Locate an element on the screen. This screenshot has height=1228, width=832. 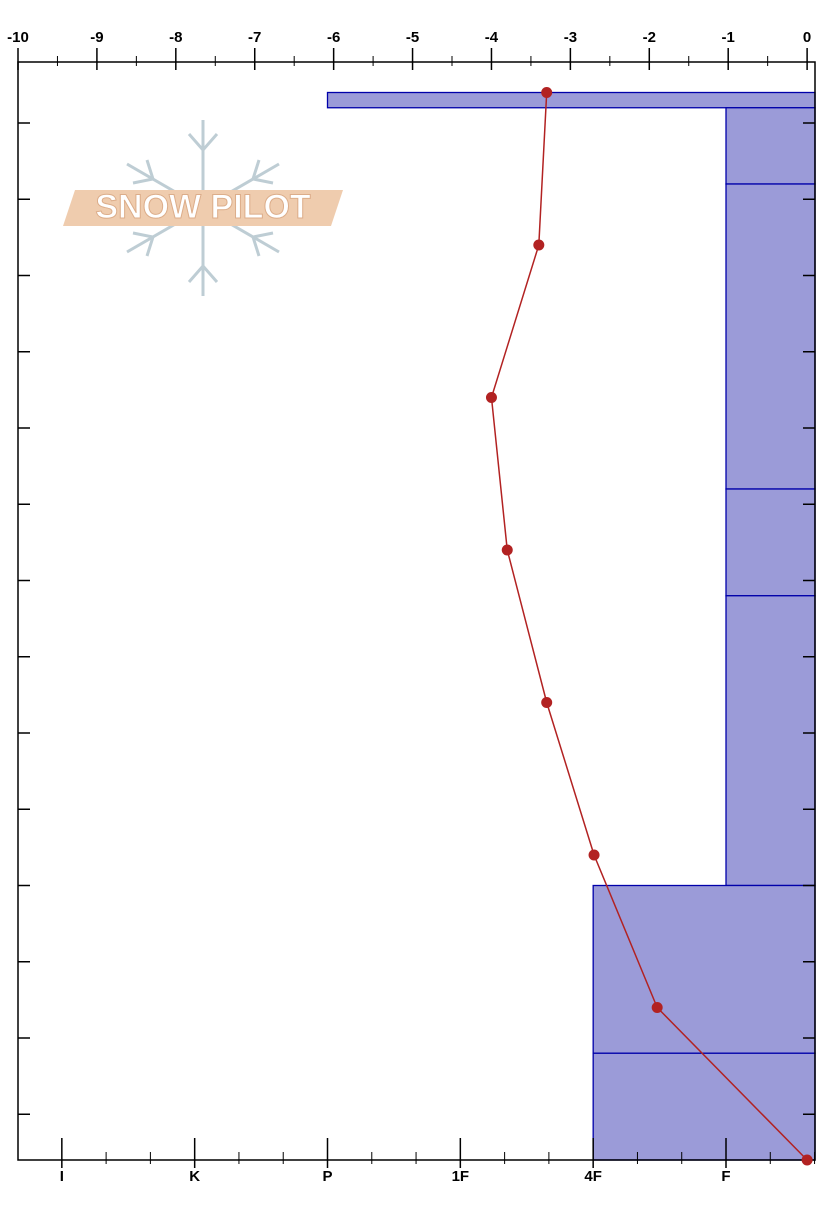
x-tick-label: -2 is located at coordinates (649, 37).